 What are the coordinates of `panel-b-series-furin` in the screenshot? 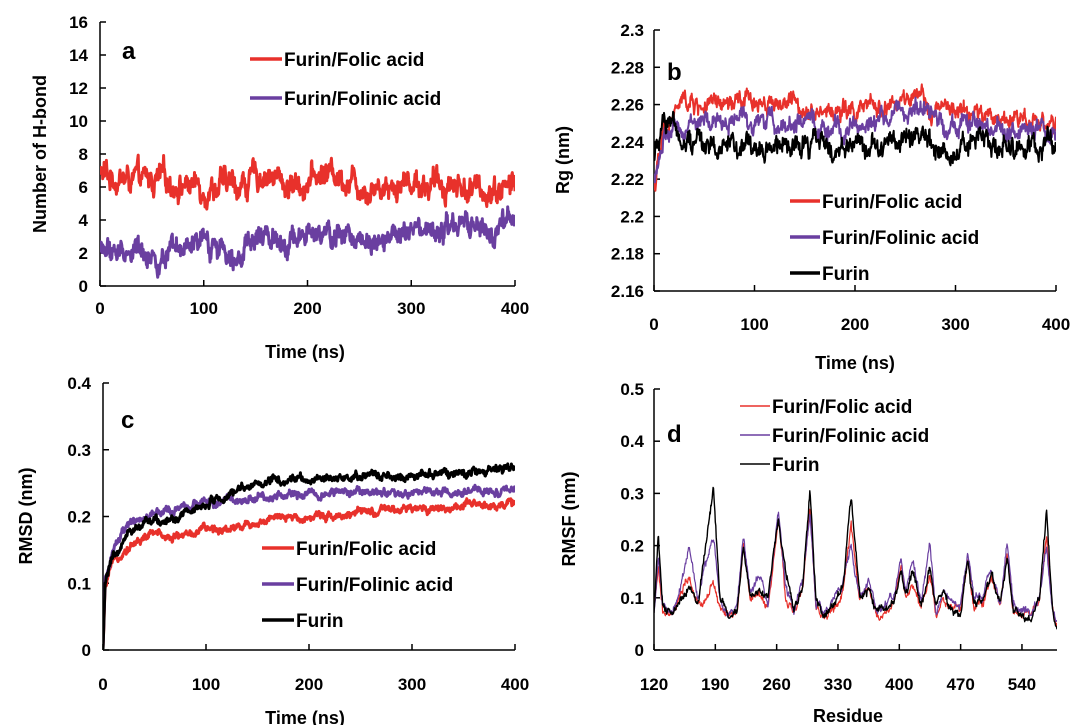 It's located at (855, 138).